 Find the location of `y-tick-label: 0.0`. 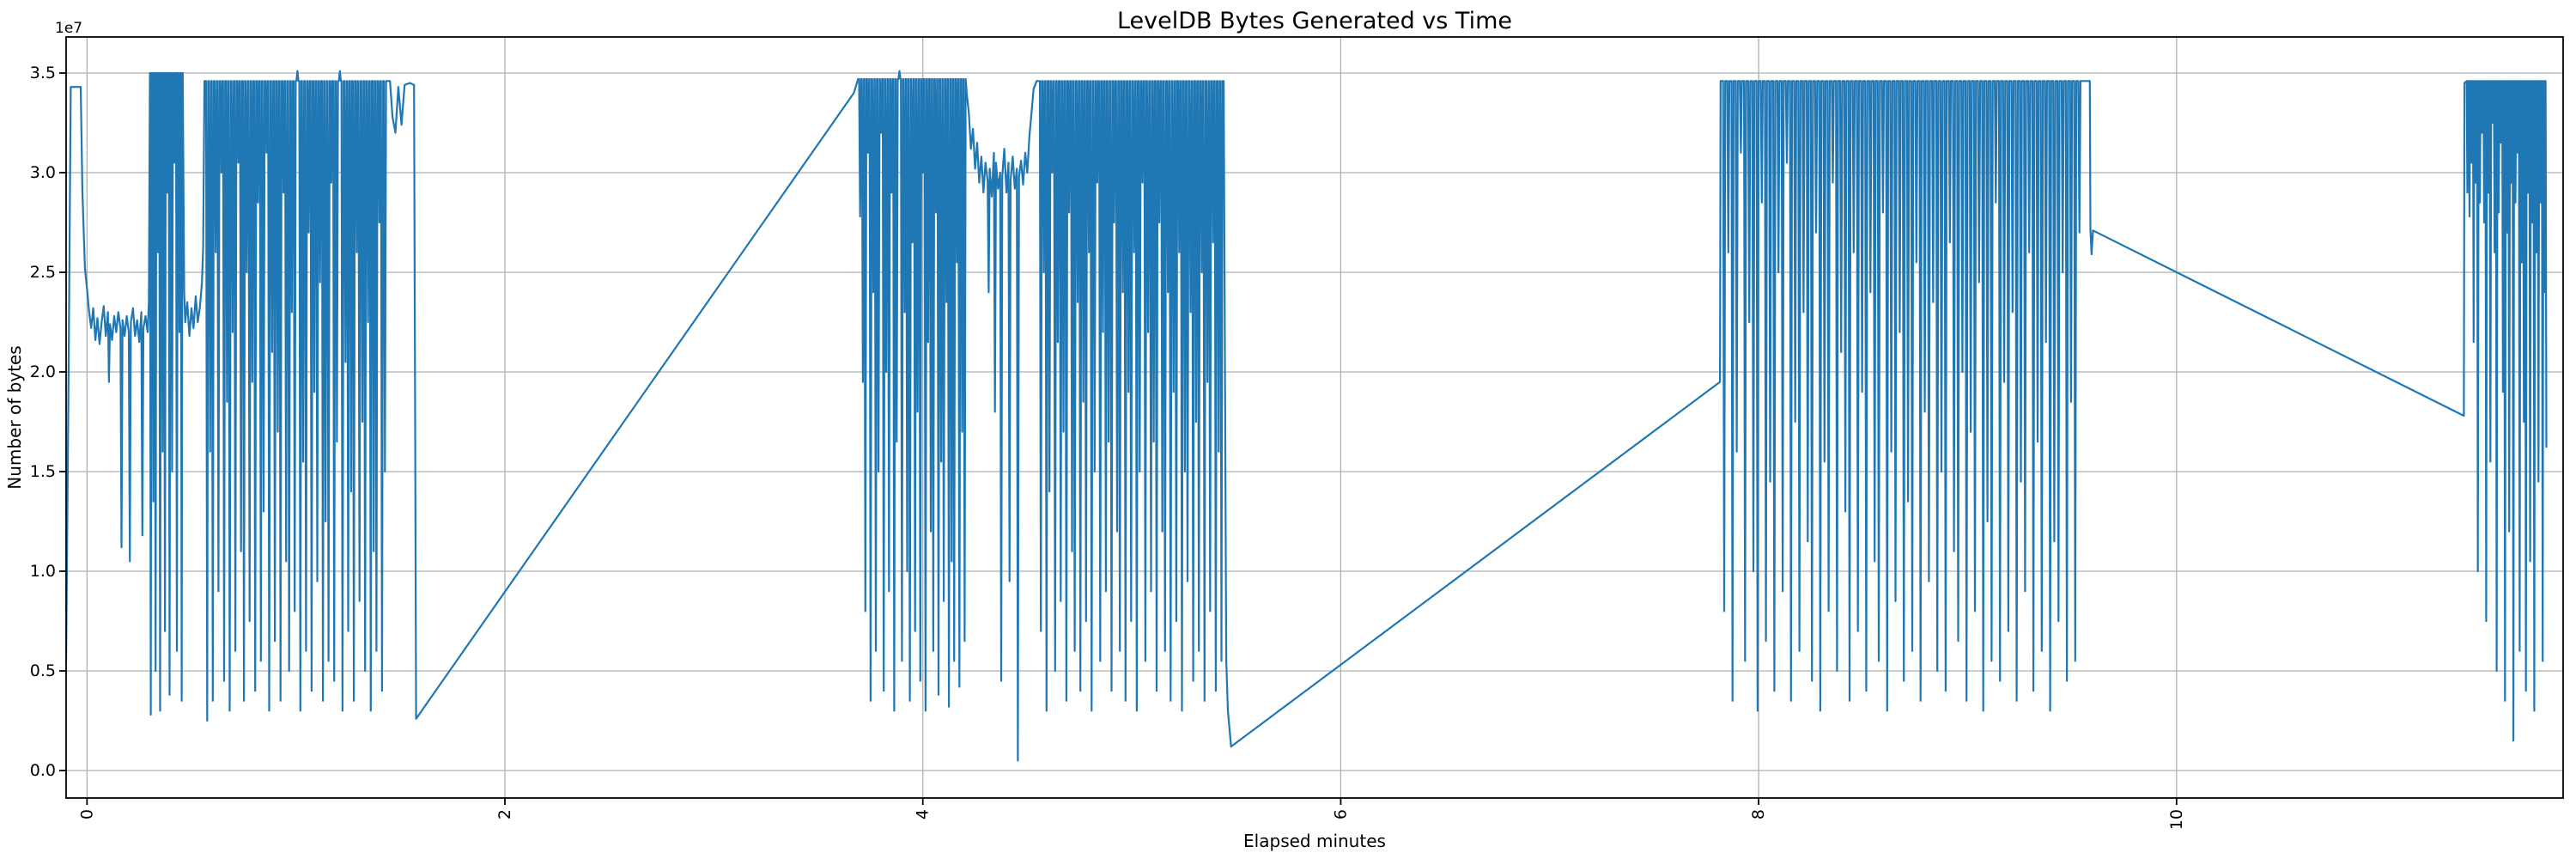

y-tick-label: 0.0 is located at coordinates (43, 771).